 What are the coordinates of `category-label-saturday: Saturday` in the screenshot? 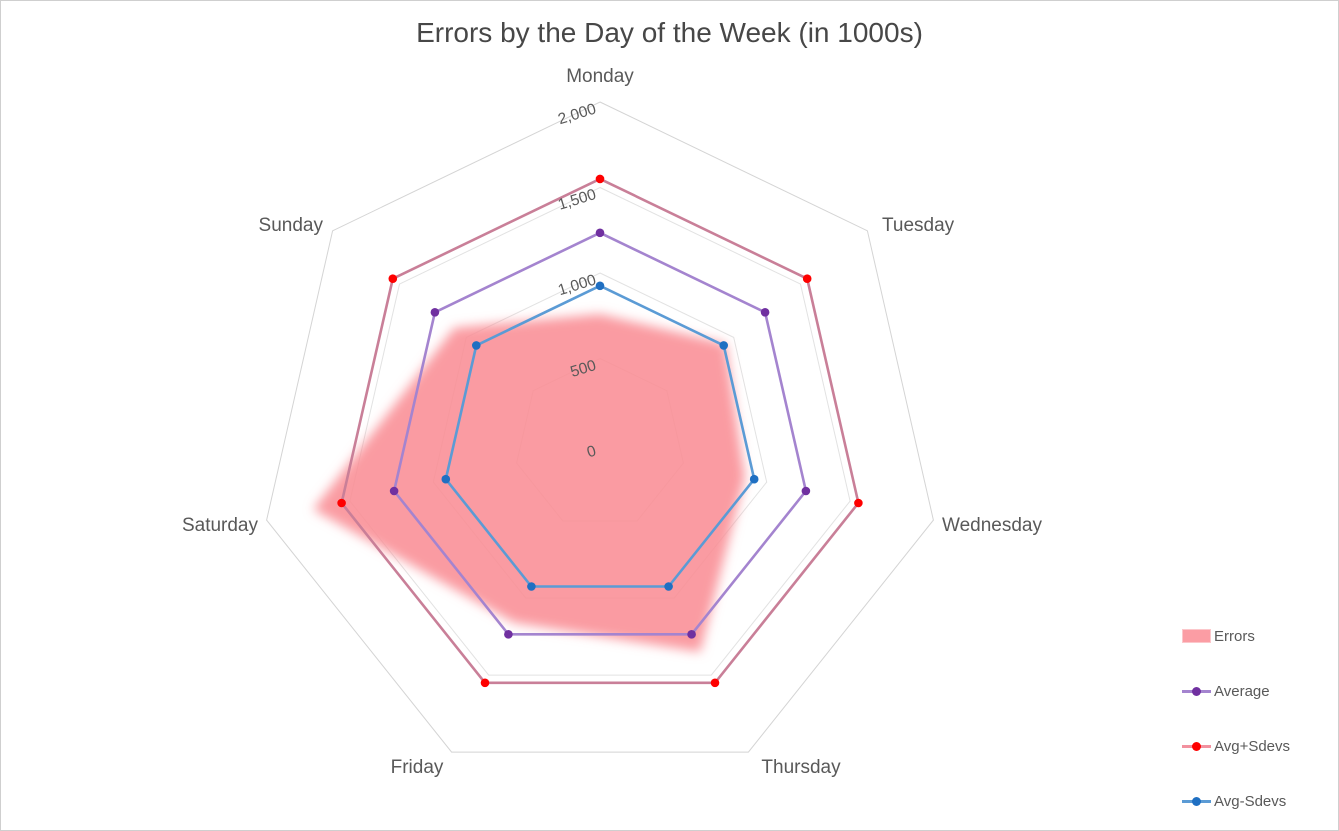 It's located at (220, 525).